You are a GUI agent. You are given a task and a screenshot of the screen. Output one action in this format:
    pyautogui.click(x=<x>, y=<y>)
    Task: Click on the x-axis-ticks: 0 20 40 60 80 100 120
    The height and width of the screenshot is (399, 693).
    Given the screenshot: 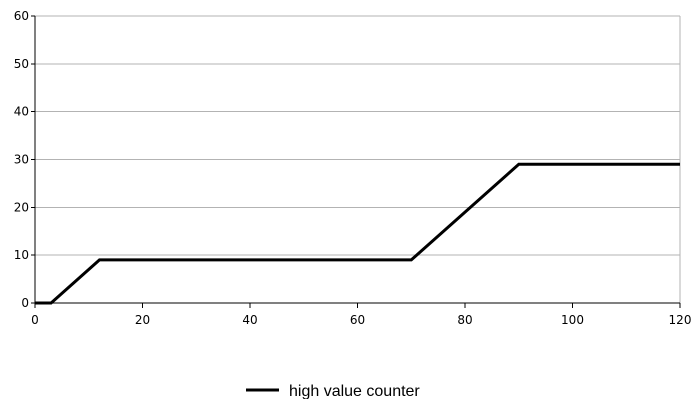 What is the action you would take?
    pyautogui.click(x=361, y=315)
    